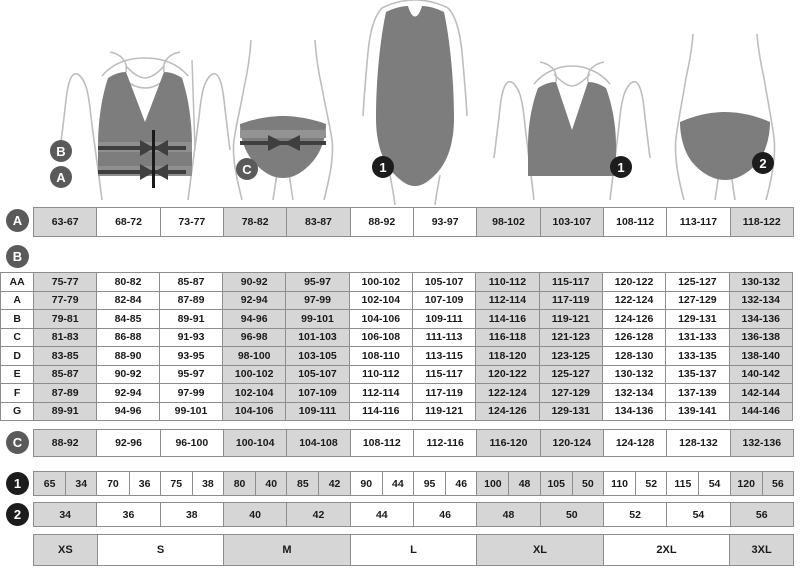  What do you see at coordinates (17, 319) in the screenshot?
I see `row-b-cup-label: B` at bounding box center [17, 319].